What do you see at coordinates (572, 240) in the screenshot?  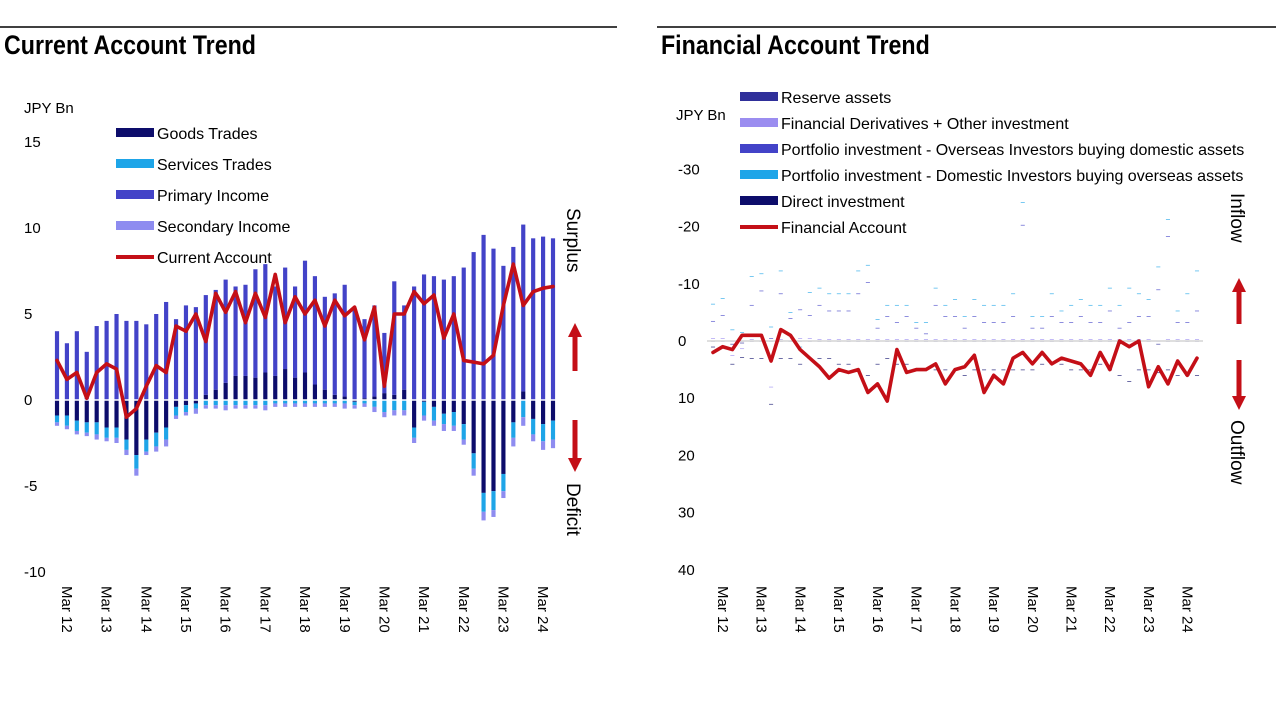 I see `annotation-up: Surplus` at bounding box center [572, 240].